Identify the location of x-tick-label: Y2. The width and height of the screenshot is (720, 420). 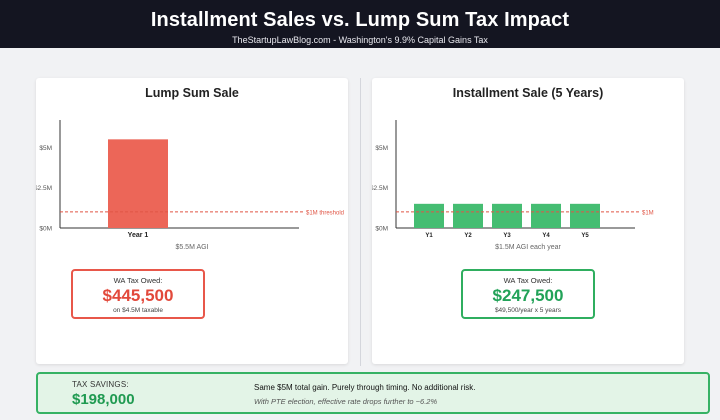
(468, 236).